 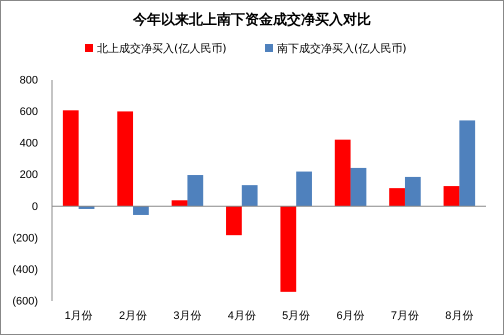 What do you see at coordinates (78, 316) in the screenshot?
I see `x-tick-label: 1月份` at bounding box center [78, 316].